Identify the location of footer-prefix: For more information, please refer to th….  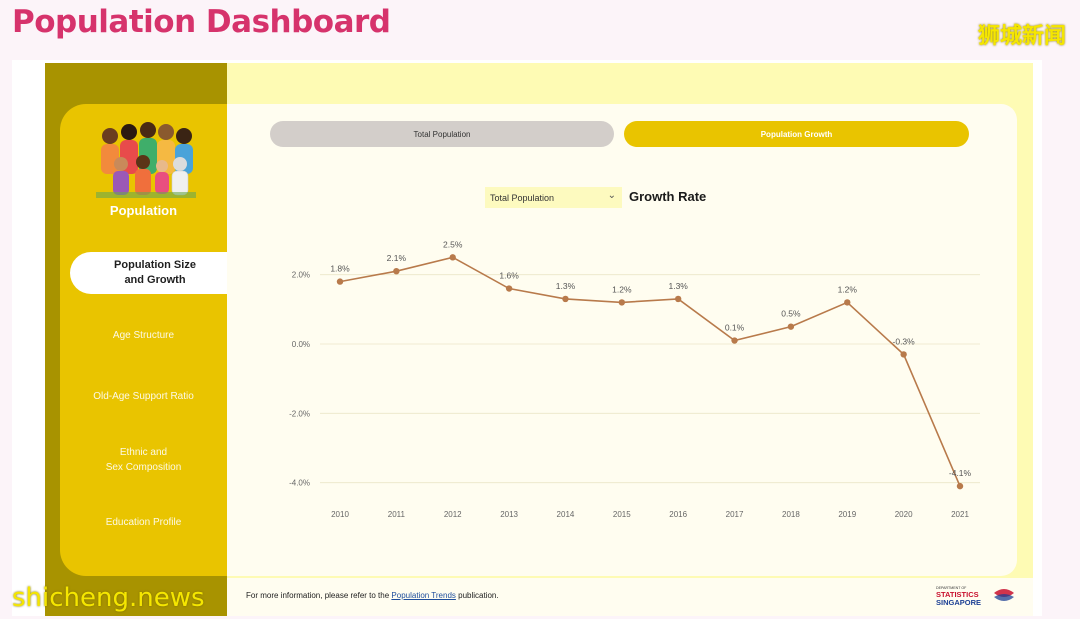
(319, 595).